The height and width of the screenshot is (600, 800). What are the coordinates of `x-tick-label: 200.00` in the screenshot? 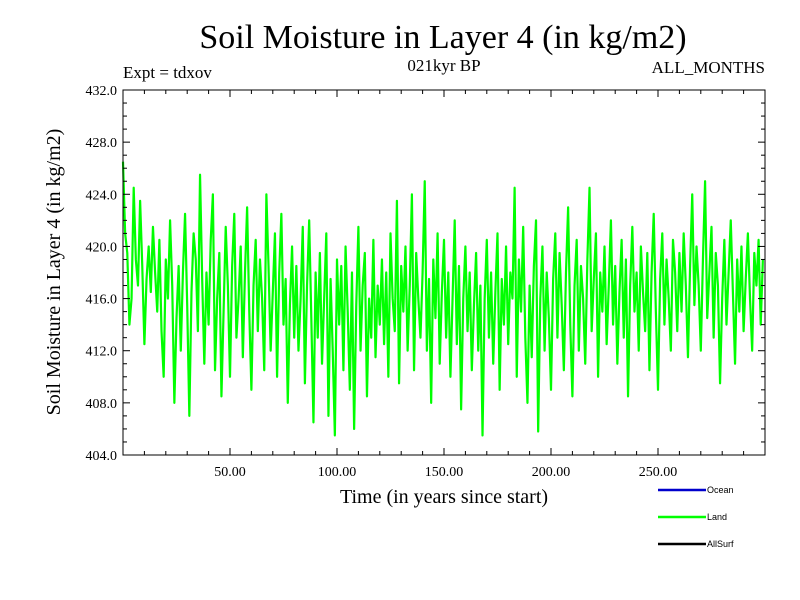 It's located at (551, 472).